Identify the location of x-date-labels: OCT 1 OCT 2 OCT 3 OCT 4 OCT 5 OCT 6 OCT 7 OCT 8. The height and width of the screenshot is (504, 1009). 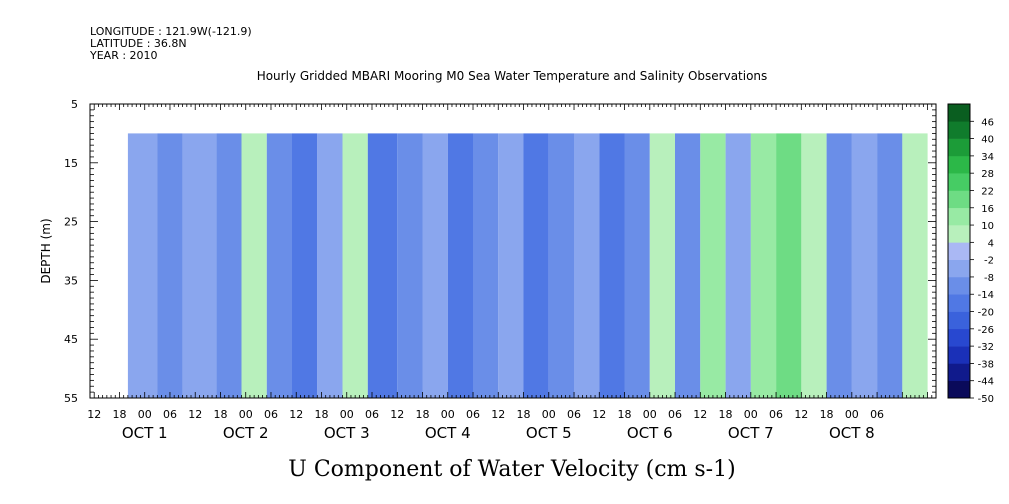
(498, 433).